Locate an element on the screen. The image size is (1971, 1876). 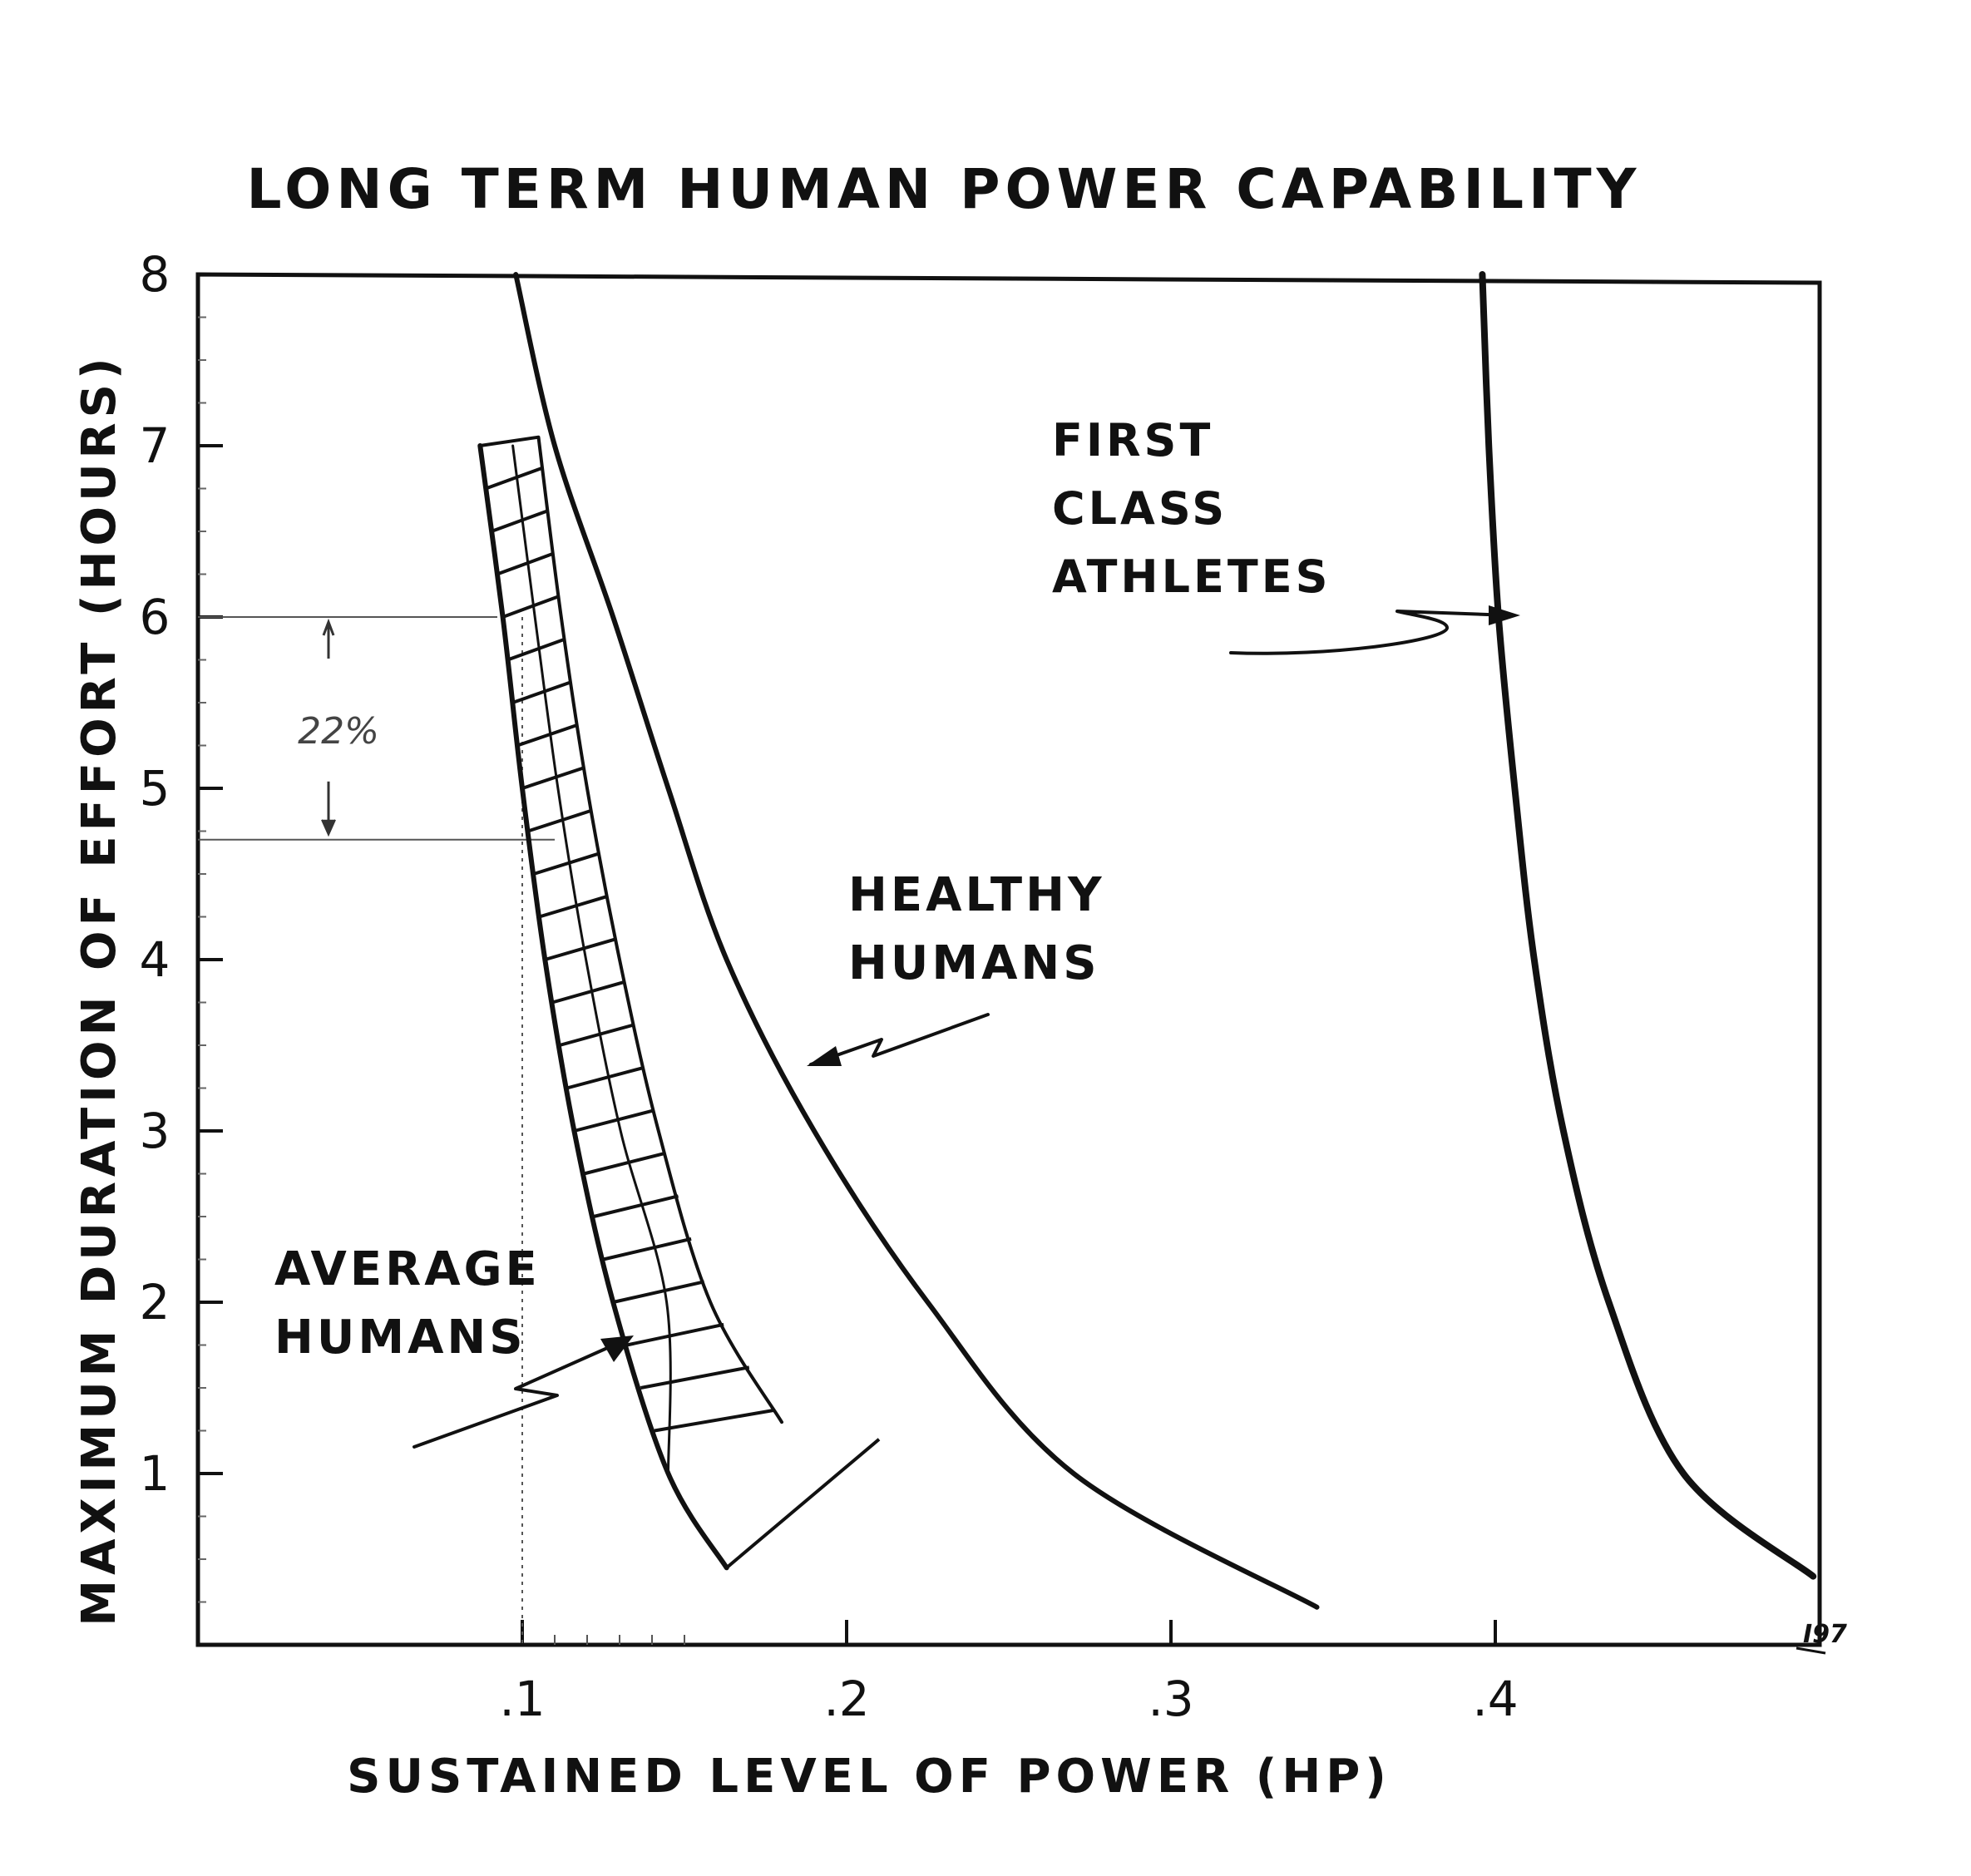
band-mid-line is located at coordinates (591, 960).